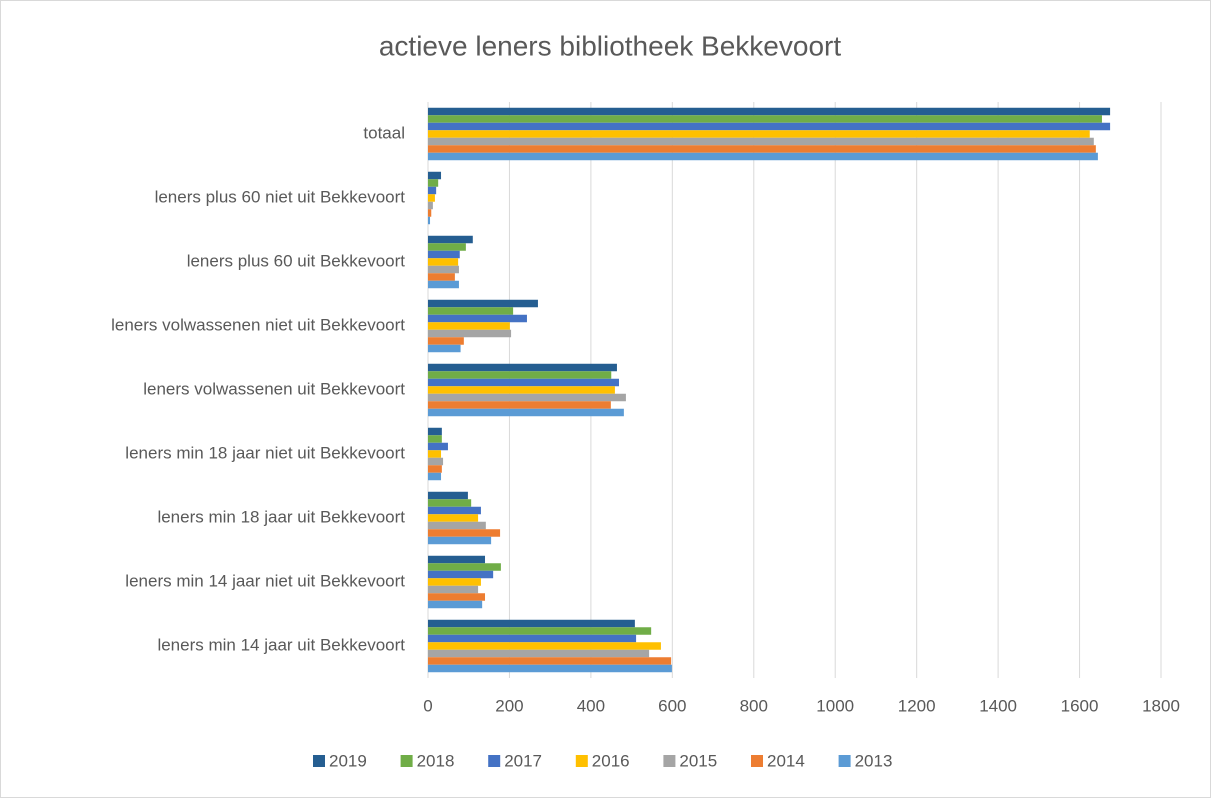 The image size is (1211, 798). What do you see at coordinates (874, 760) in the screenshot?
I see `legend-label: 2013` at bounding box center [874, 760].